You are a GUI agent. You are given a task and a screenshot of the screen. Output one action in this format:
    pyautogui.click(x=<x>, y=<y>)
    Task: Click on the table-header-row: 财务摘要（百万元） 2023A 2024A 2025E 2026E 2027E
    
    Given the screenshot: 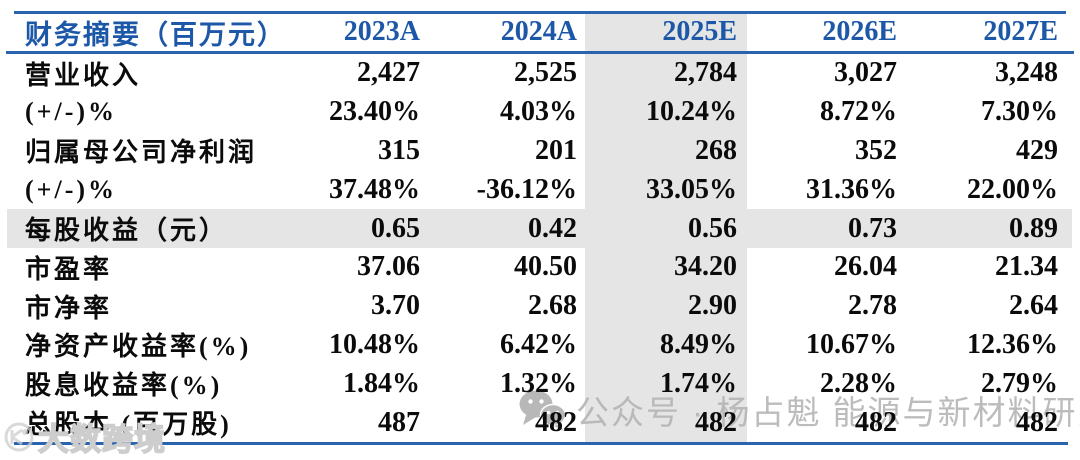 What is the action you would take?
    pyautogui.click(x=540, y=32)
    